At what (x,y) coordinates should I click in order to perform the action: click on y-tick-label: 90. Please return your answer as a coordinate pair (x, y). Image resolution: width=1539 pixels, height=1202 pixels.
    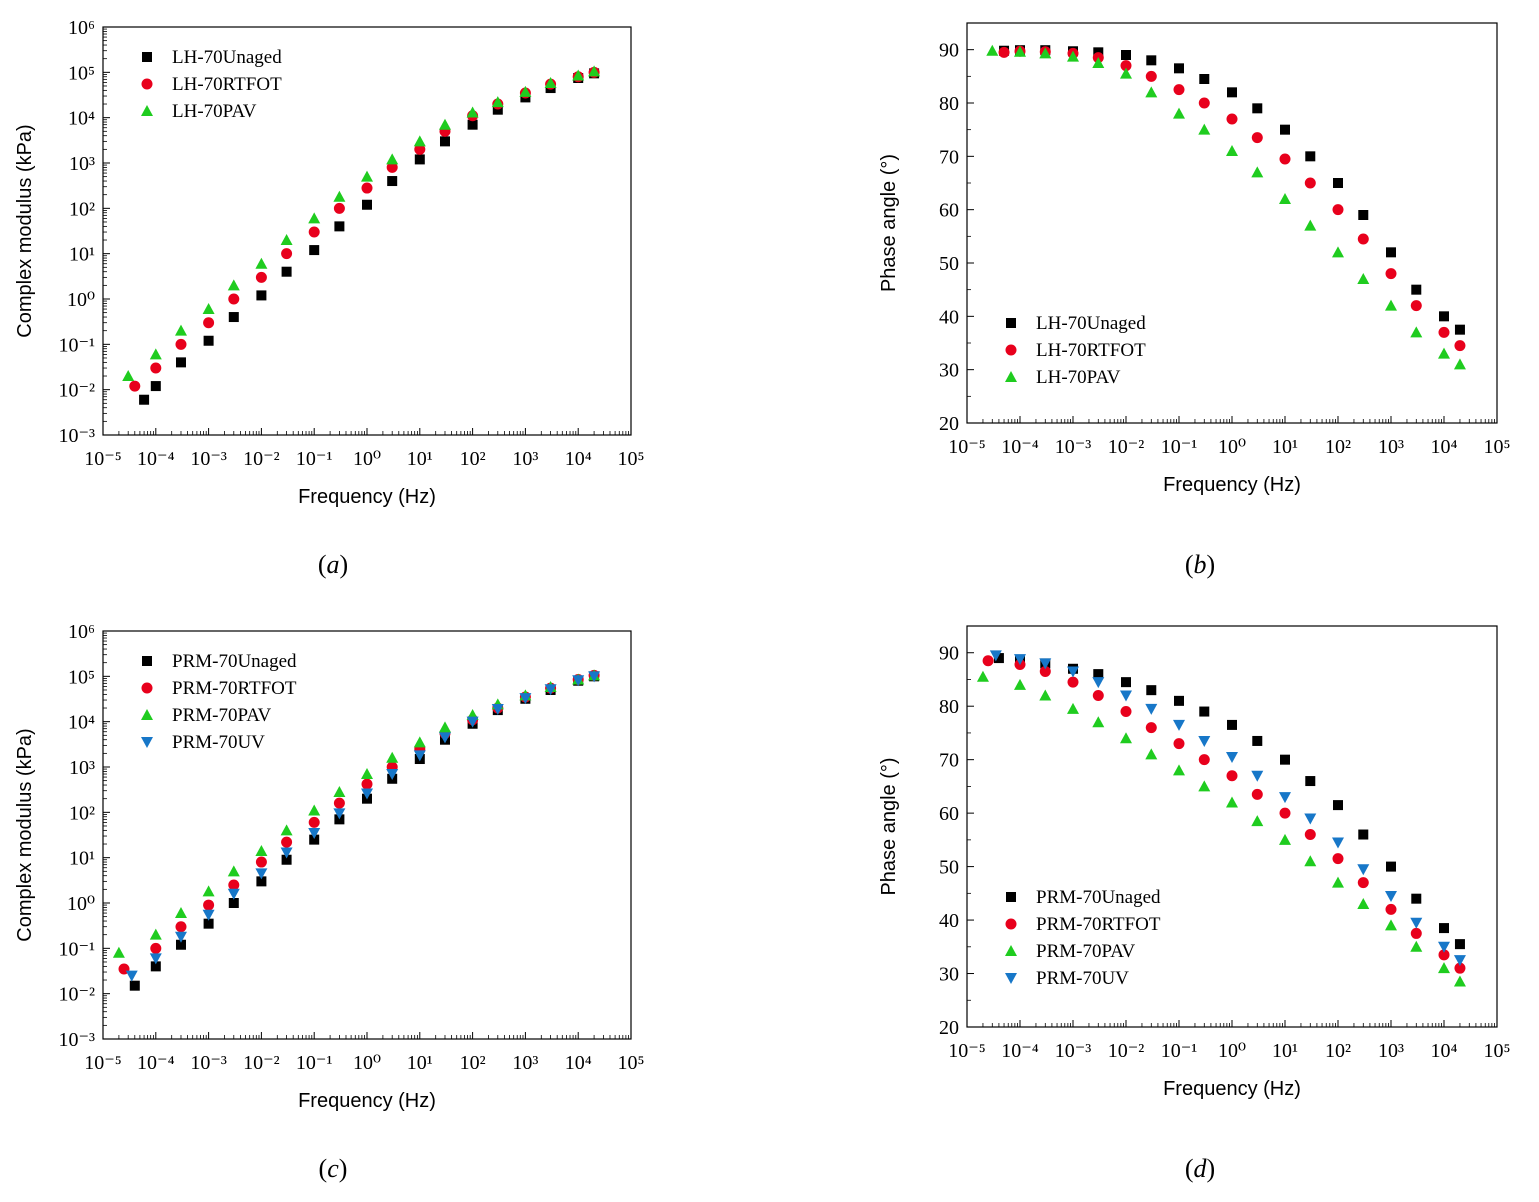
    Looking at the image, I should click on (949, 654).